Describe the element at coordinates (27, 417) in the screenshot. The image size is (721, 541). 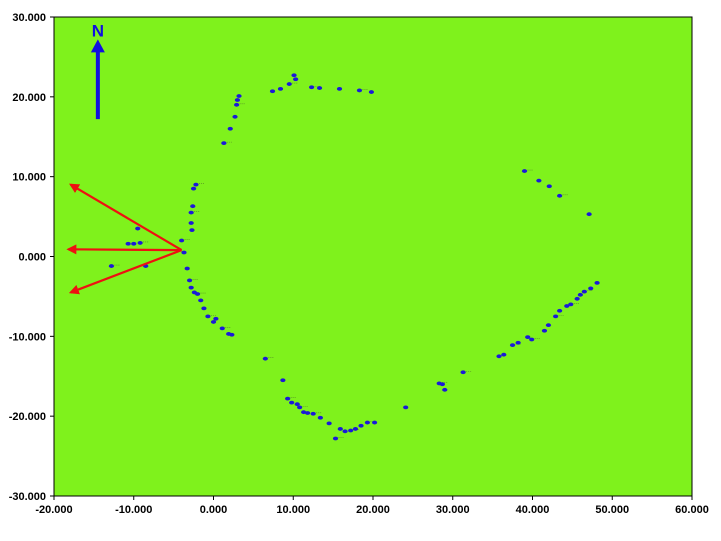
I see `y-tick-label: -20.000` at that location.